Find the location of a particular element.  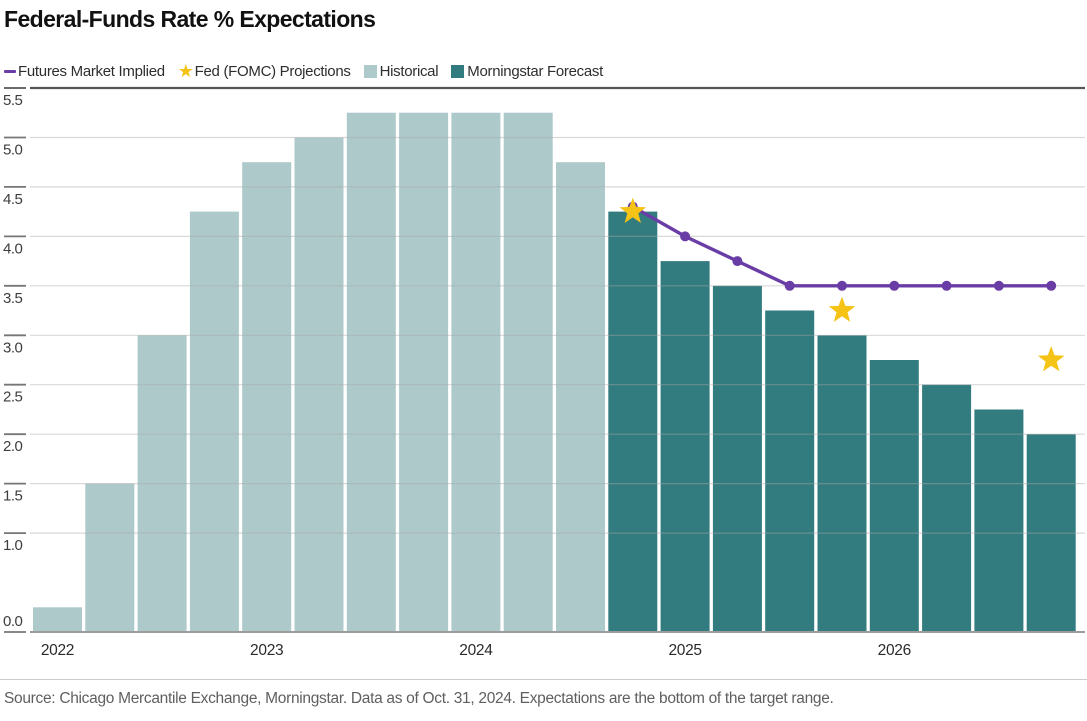

y-axis-label: 0.0 is located at coordinates (13, 621).